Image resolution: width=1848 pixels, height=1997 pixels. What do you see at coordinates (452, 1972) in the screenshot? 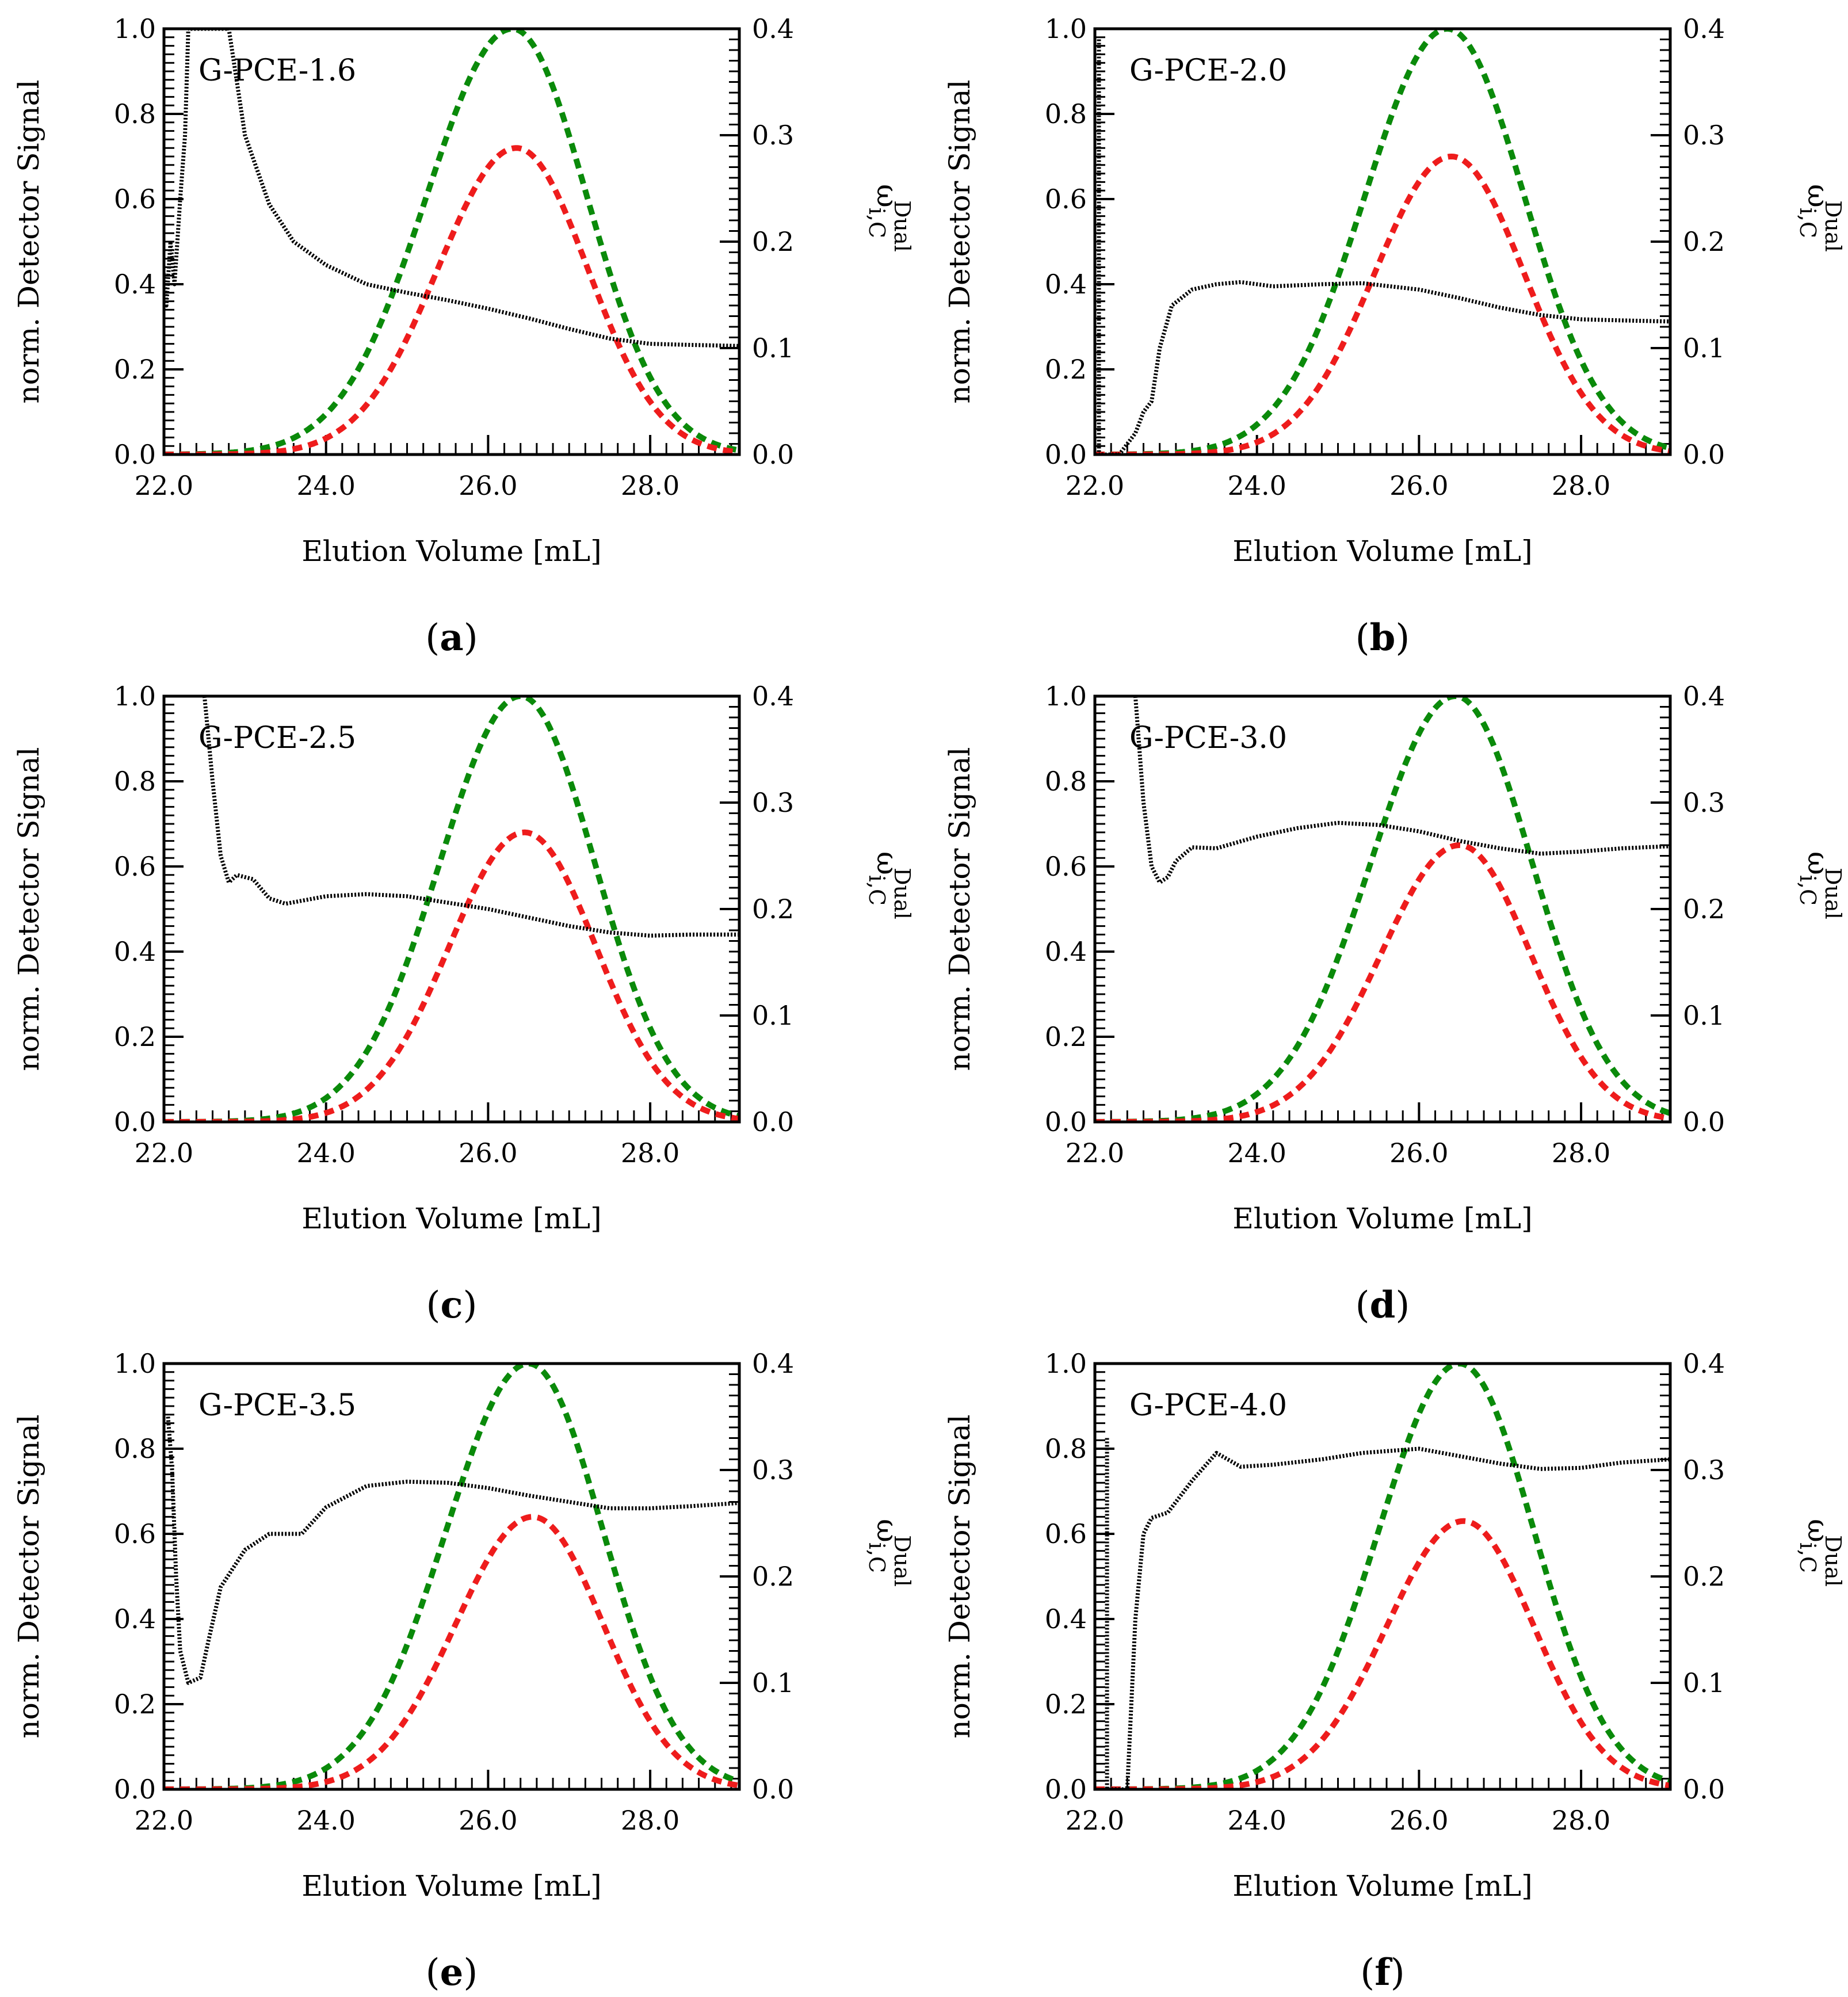
I see `subfigure-letter: (e)` at bounding box center [452, 1972].